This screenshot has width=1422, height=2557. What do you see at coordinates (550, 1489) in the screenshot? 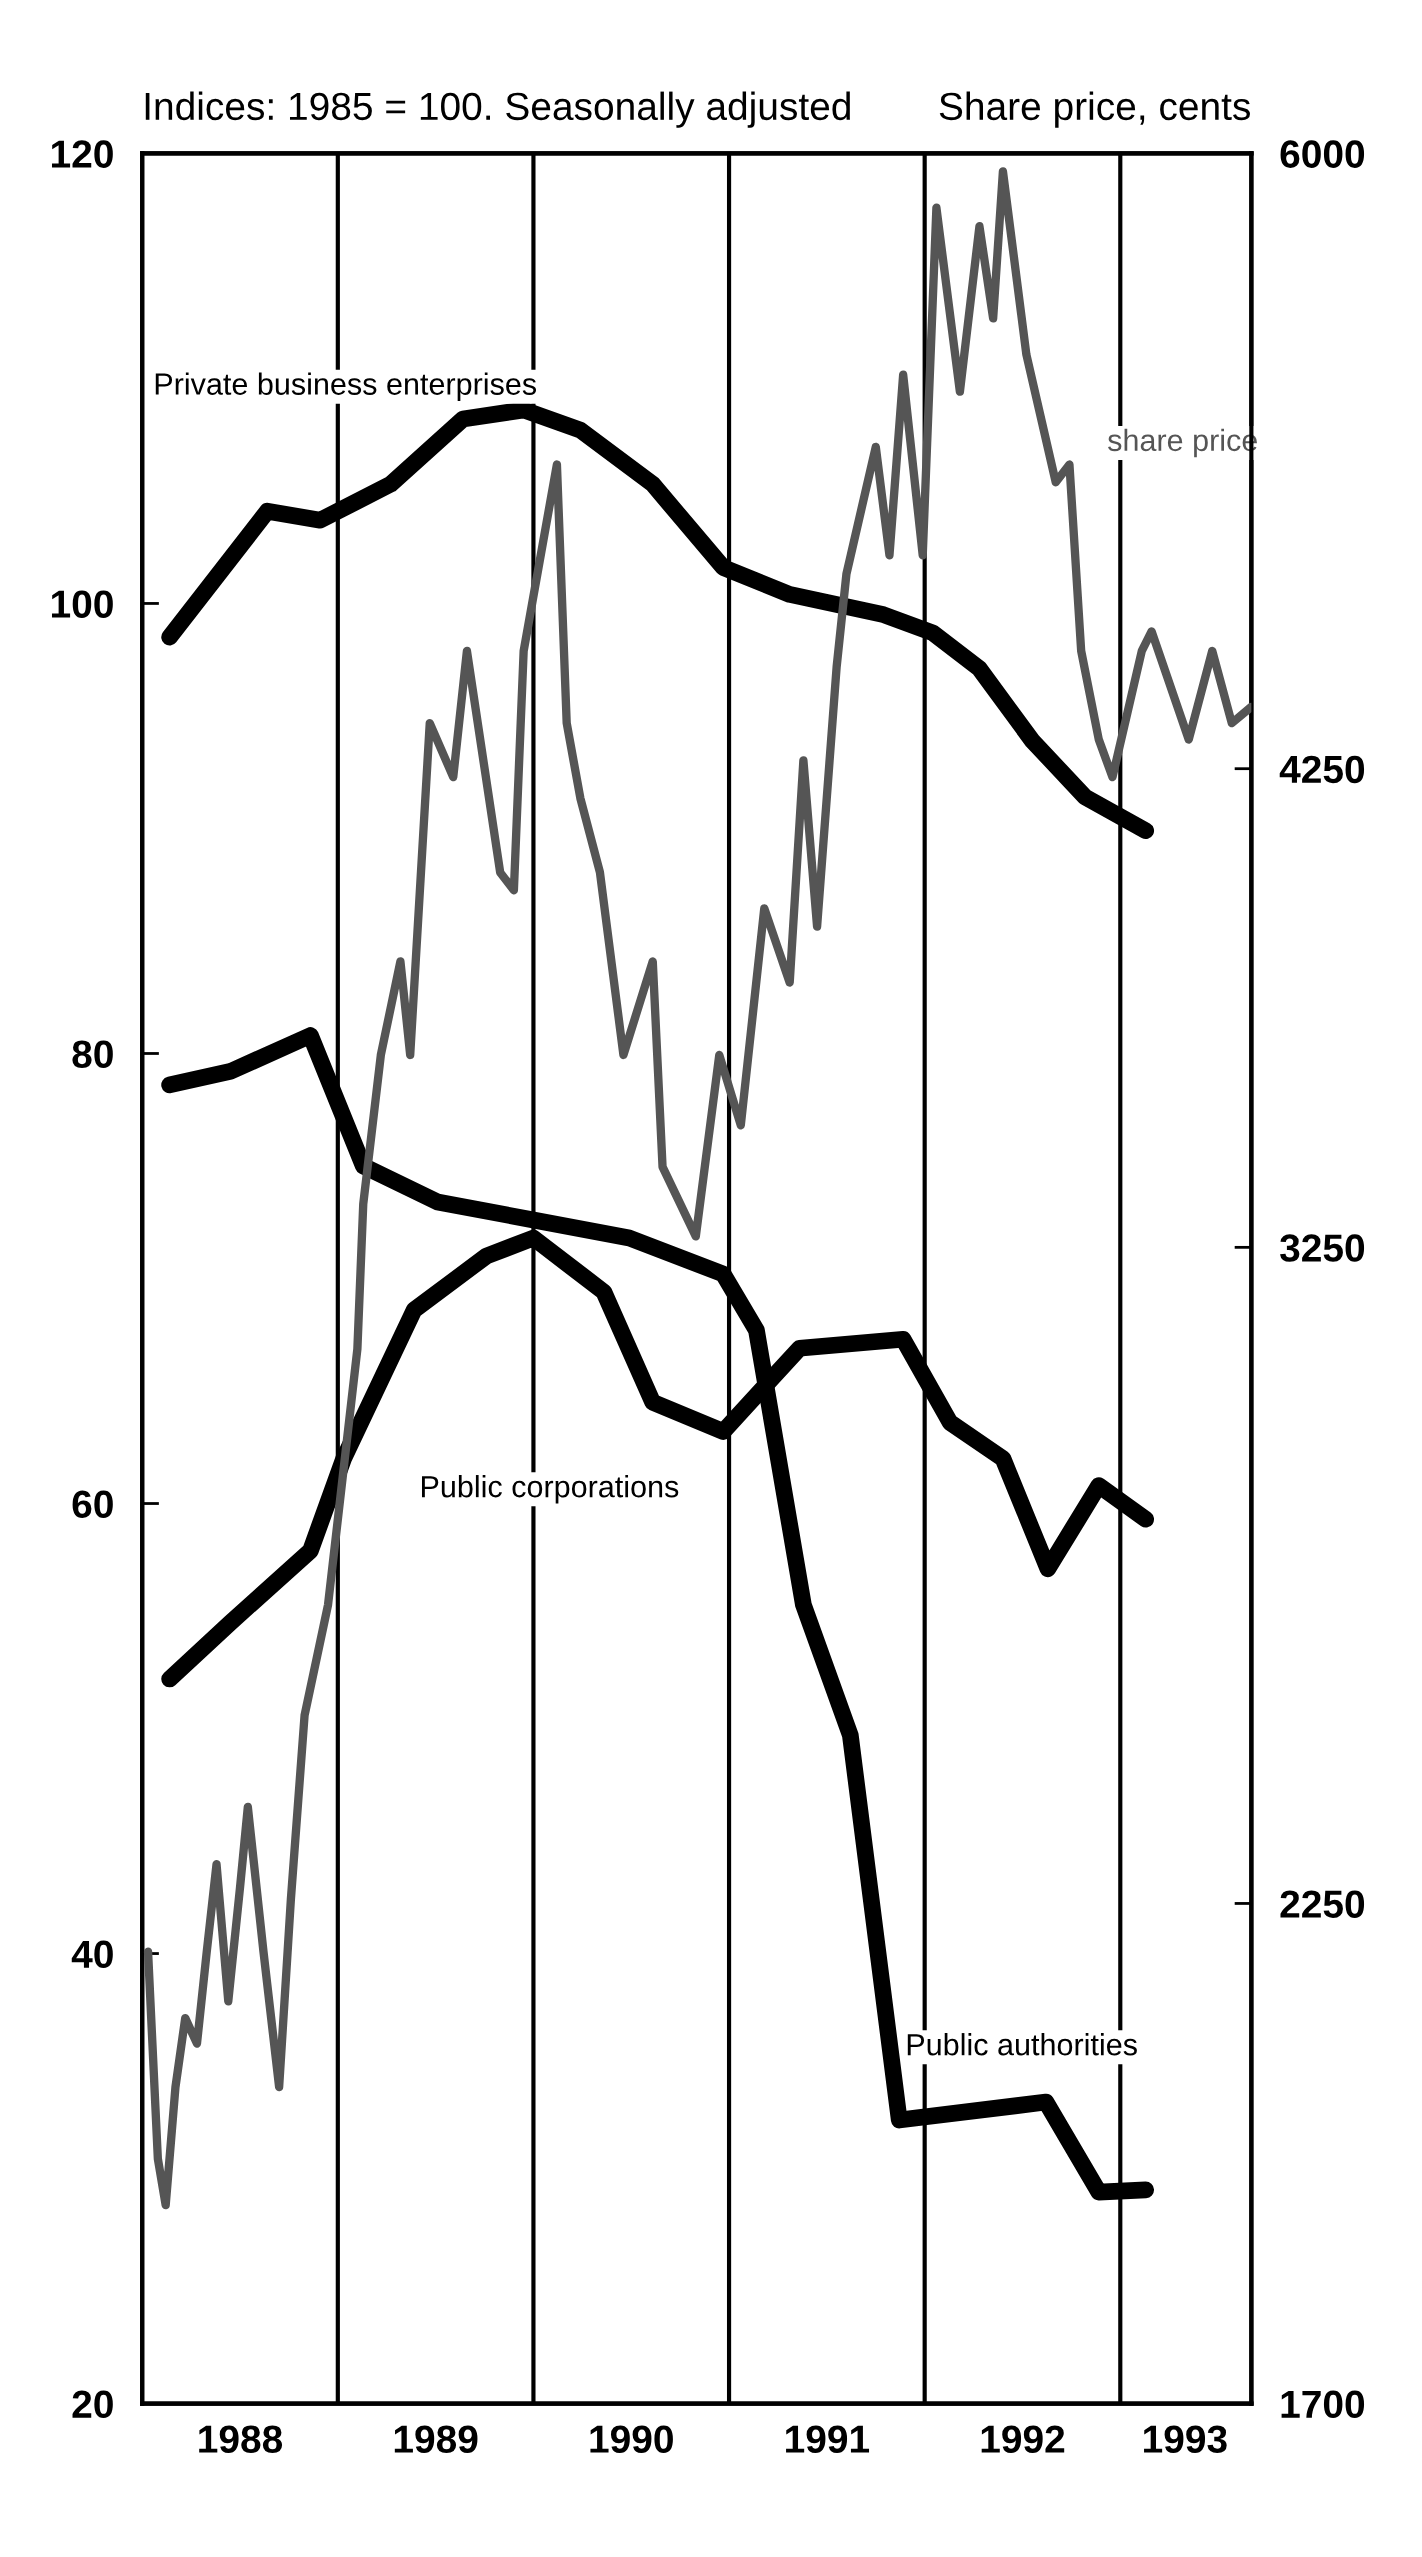
I see `series-label: Public corporations` at bounding box center [550, 1489].